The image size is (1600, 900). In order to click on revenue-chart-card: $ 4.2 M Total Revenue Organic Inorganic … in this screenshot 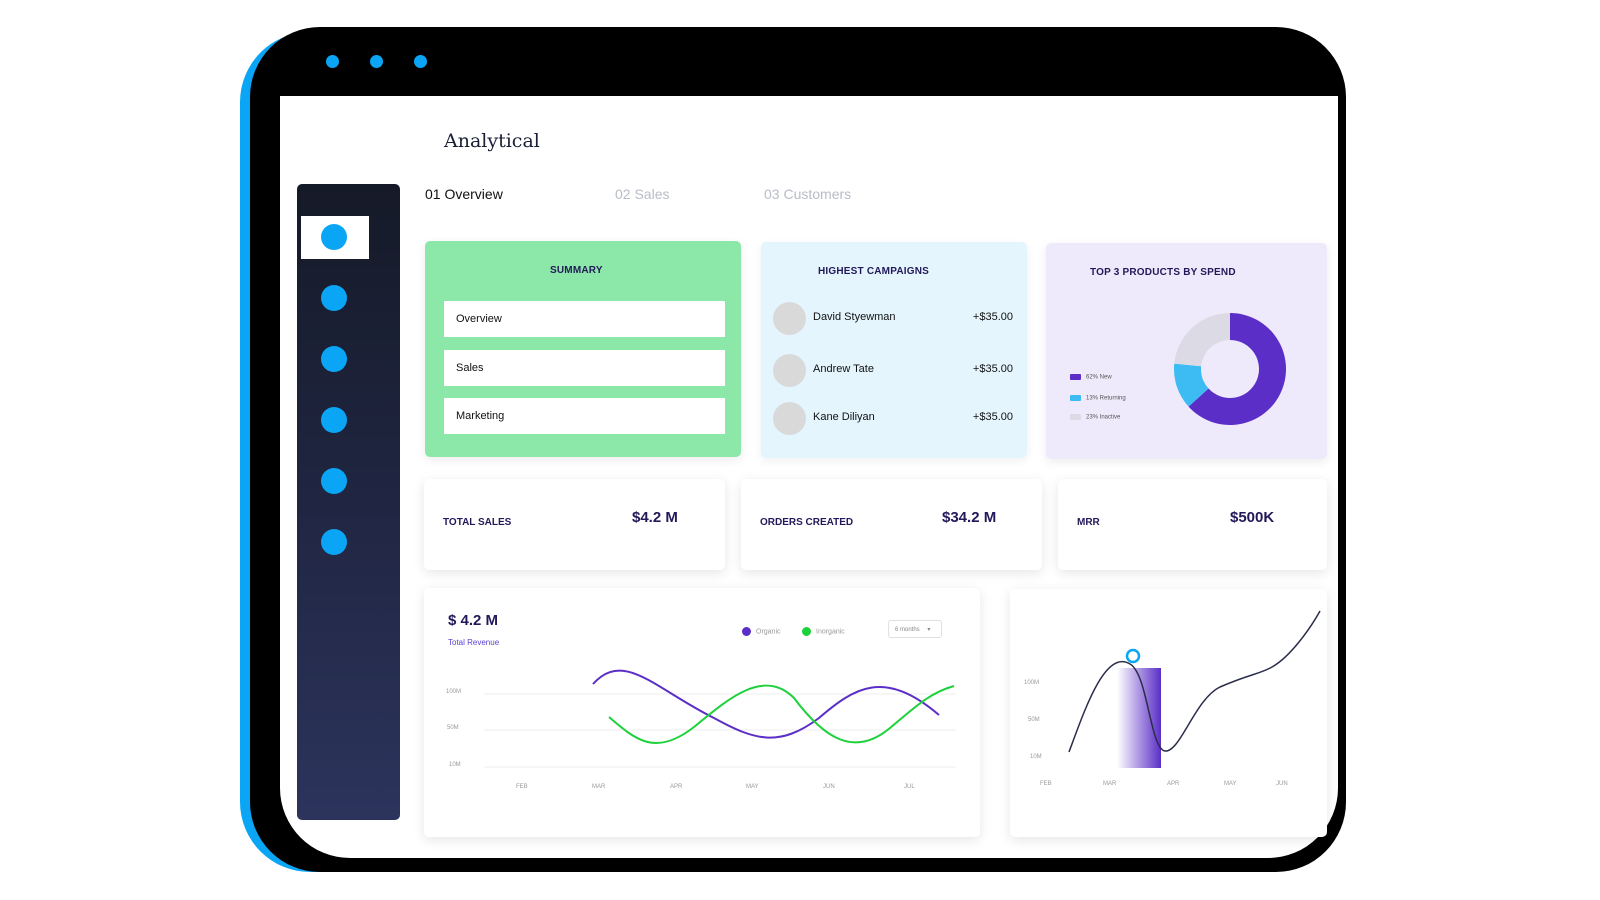, I will do `click(702, 712)`.